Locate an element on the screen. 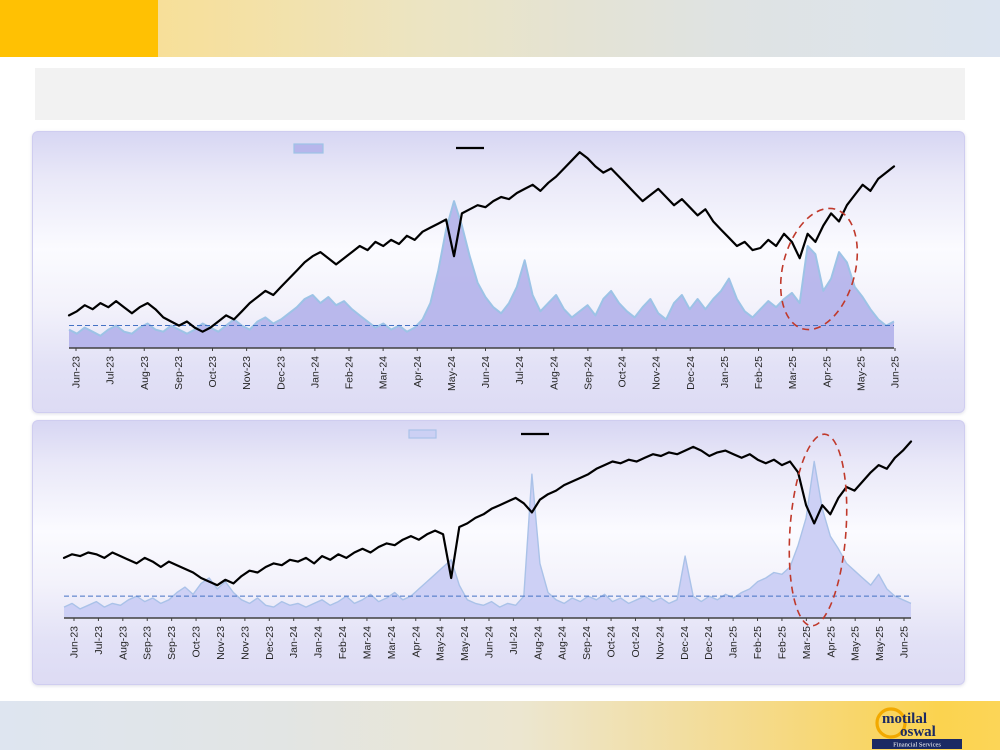  logo-tagline-strip is located at coordinates (917, 744).